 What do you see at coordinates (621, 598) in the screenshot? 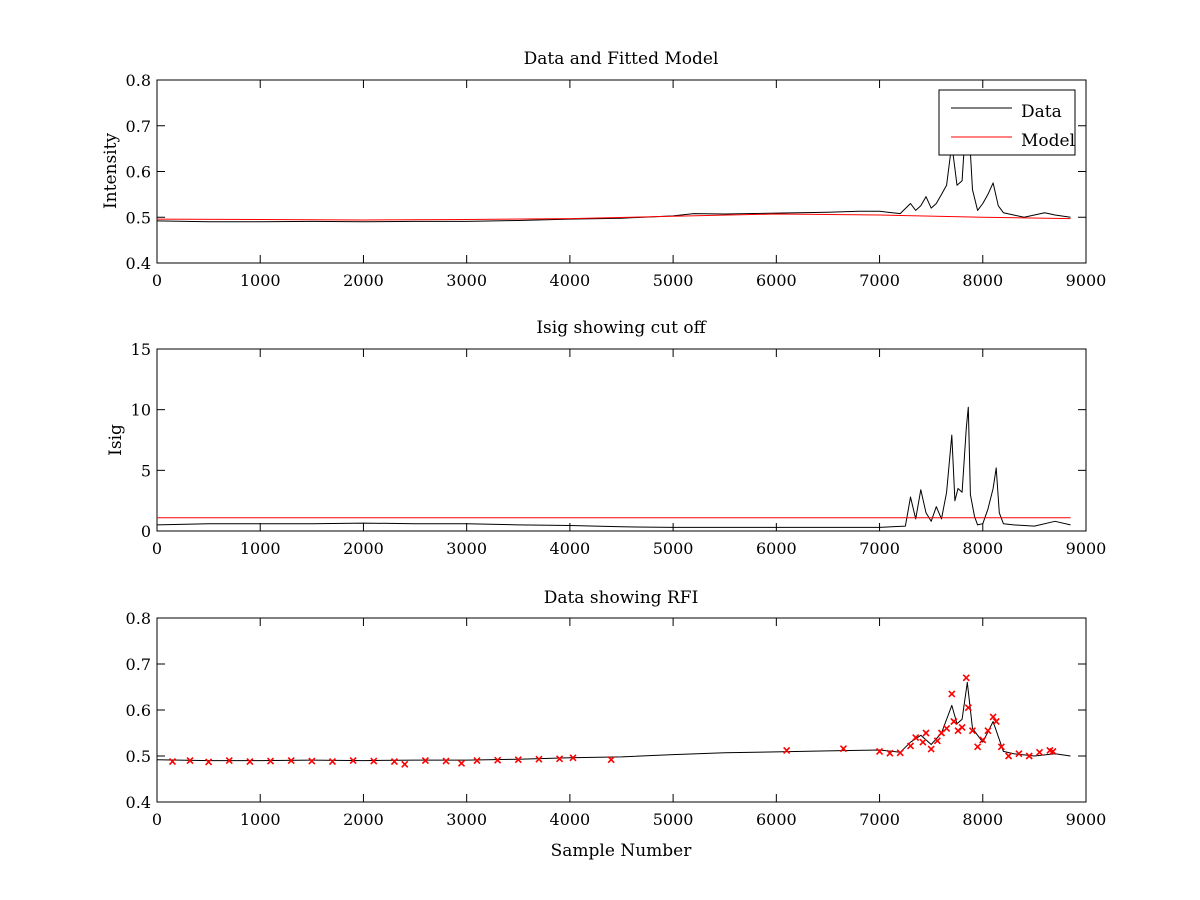
I see `plot-title: Data showing RFI` at bounding box center [621, 598].